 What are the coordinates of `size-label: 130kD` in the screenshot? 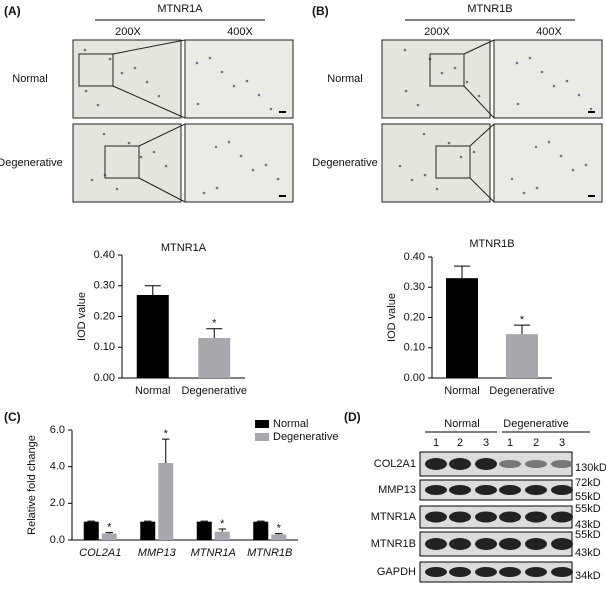 It's located at (590, 468).